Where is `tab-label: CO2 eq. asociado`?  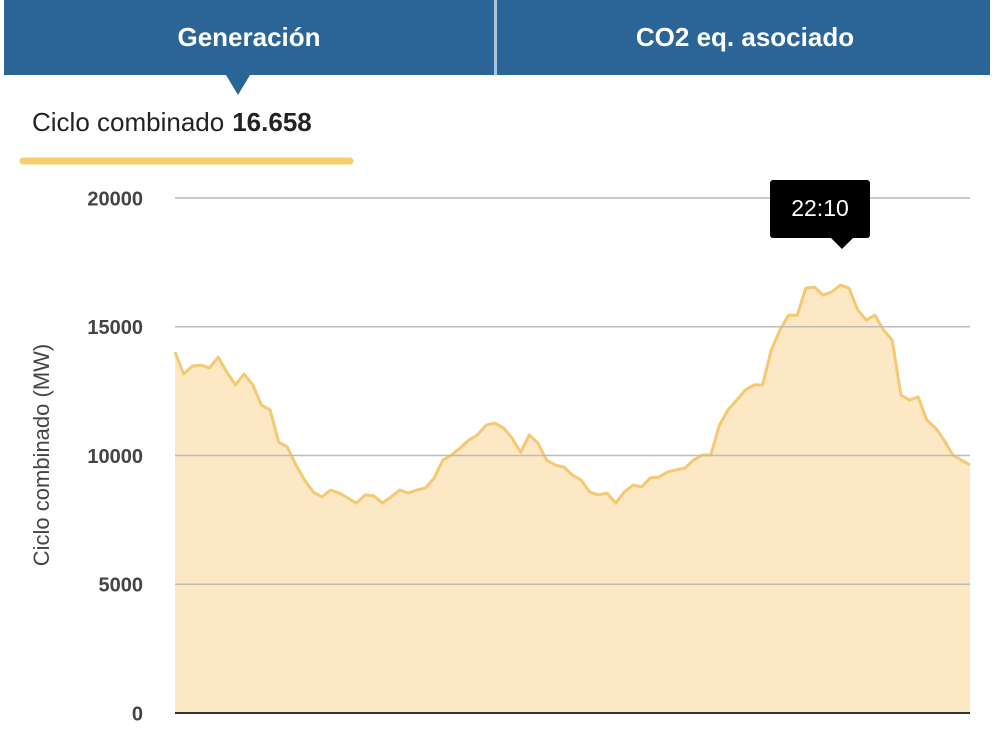 tab-label: CO2 eq. asociado is located at coordinates (745, 37).